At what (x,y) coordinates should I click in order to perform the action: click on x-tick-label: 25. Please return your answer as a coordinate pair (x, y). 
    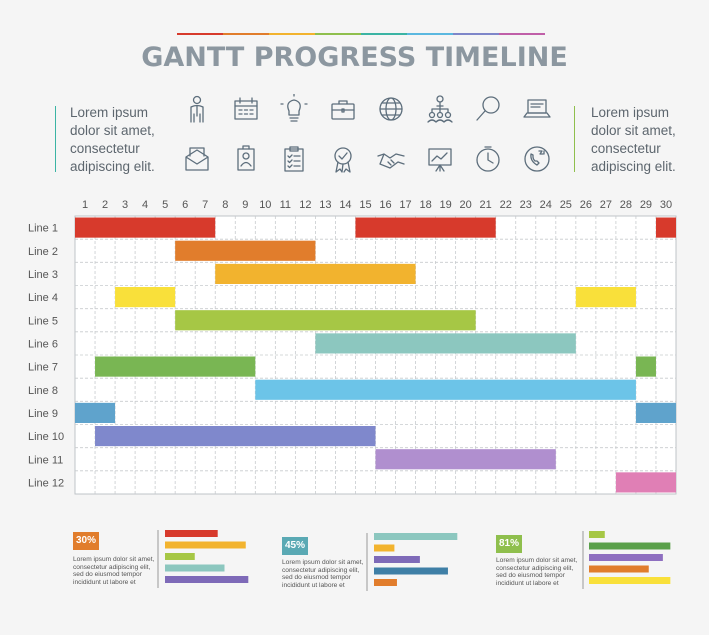
    Looking at the image, I should click on (566, 205).